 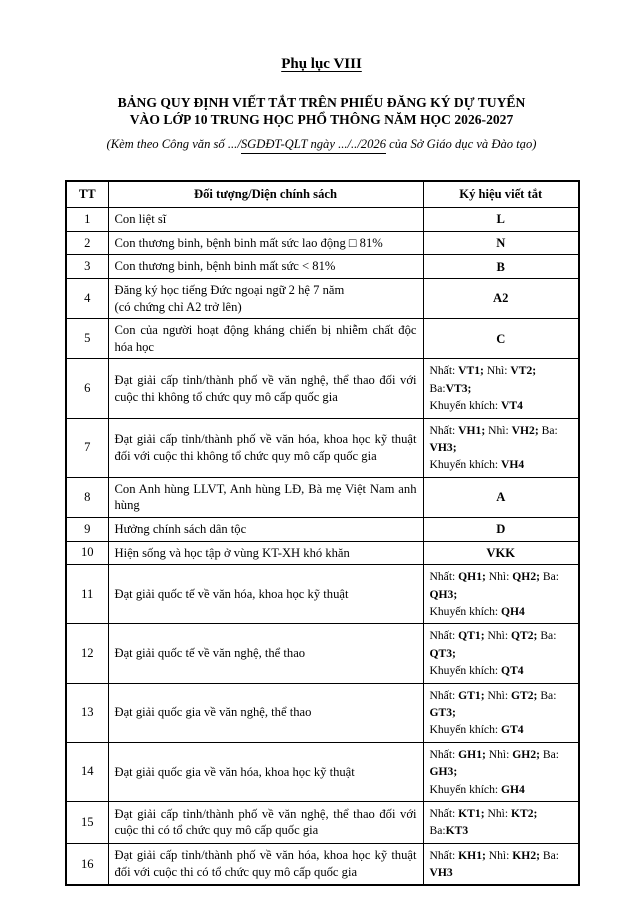 I want to click on cell-tt: 6, so click(x=87, y=388).